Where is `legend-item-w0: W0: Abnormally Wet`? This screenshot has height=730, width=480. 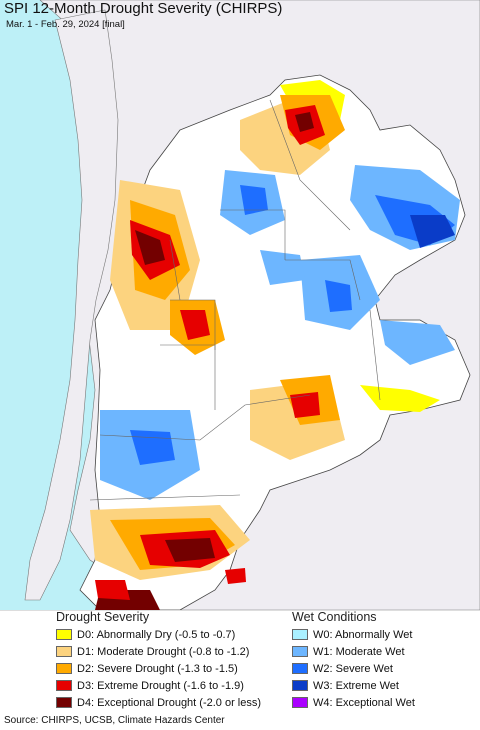
legend-item-w0: W0: Abnormally Wet is located at coordinates (352, 634).